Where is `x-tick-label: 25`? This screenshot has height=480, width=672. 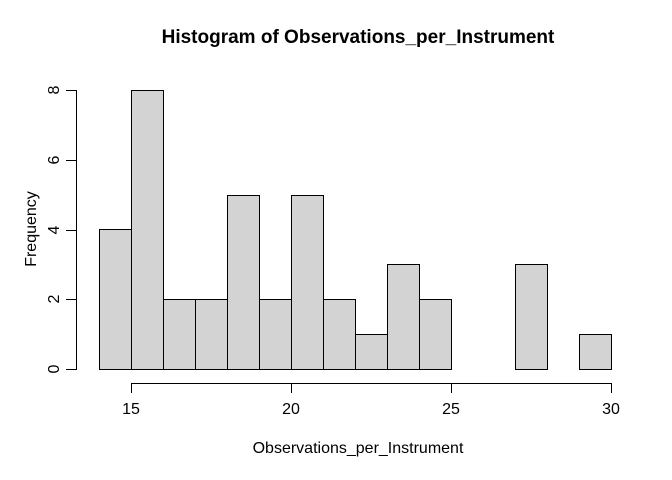 x-tick-label: 25 is located at coordinates (451, 409).